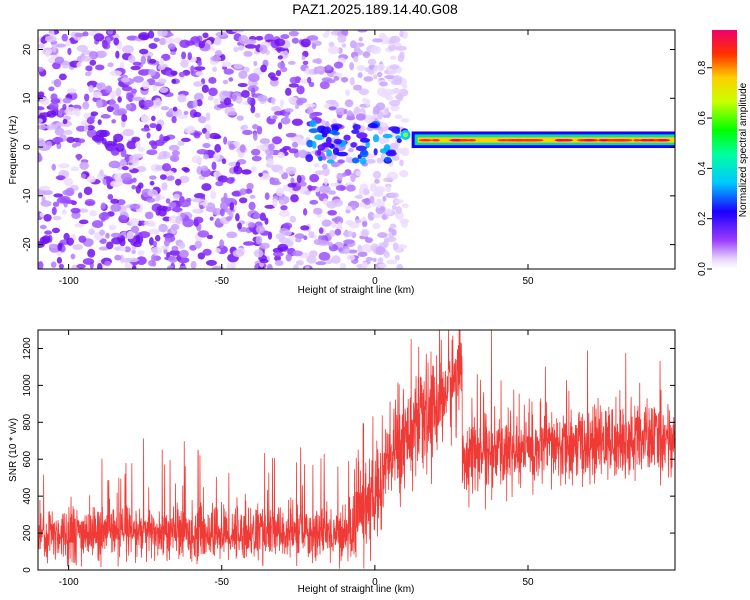  What do you see at coordinates (27, 570) in the screenshot?
I see `y-tick-label: 0` at bounding box center [27, 570].